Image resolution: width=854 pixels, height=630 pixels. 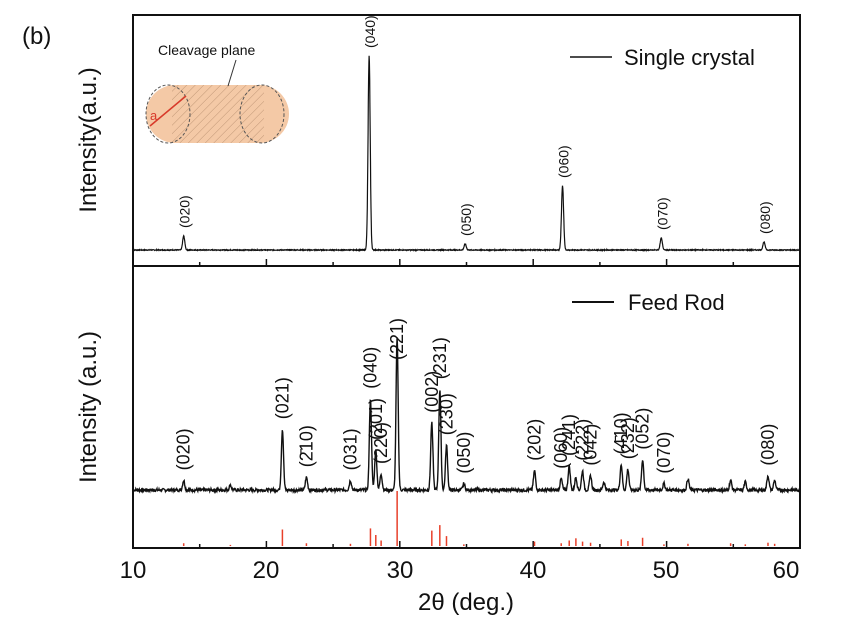 What do you see at coordinates (464, 453) in the screenshot?
I see `bottom-peak-label: (050)` at bounding box center [464, 453].